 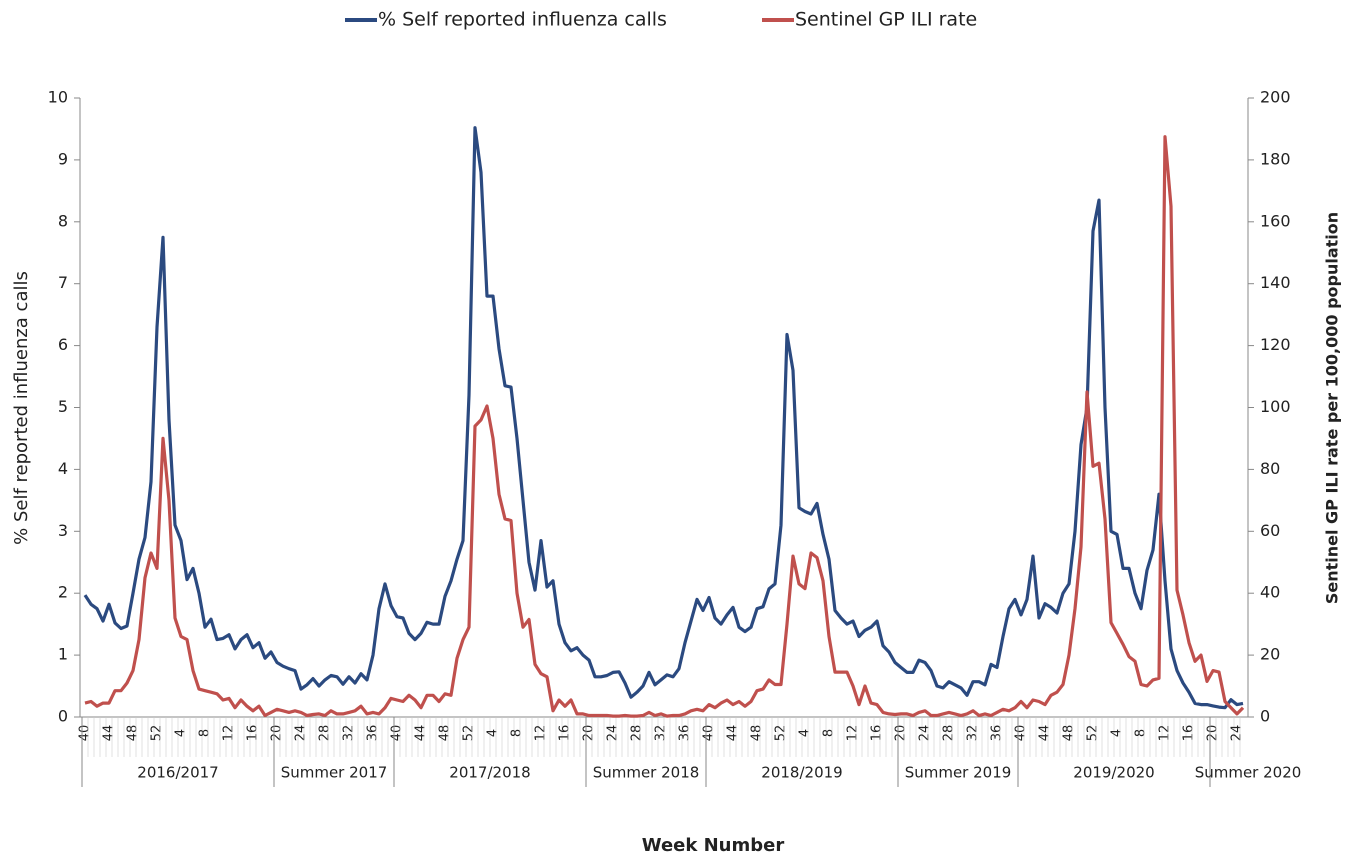 What do you see at coordinates (1275, 282) in the screenshot?
I see `y2-tick-label: 140` at bounding box center [1275, 282].